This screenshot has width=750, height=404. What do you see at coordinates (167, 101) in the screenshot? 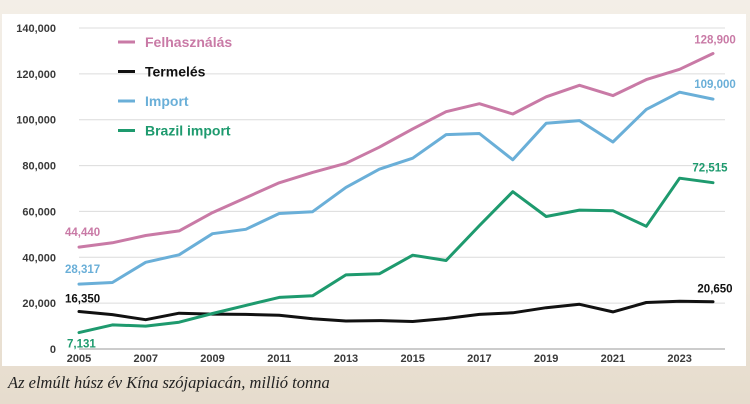
I see `legend-label: Import` at bounding box center [167, 101].